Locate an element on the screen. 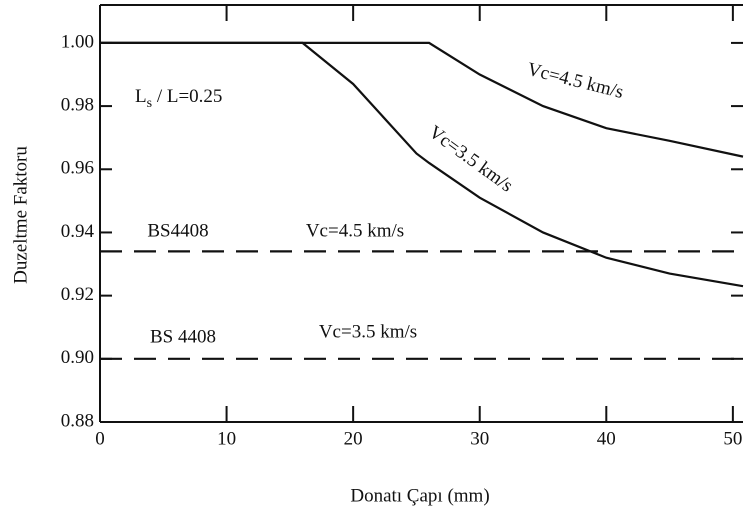  y-tick-label: 0.96 is located at coordinates (77, 168).